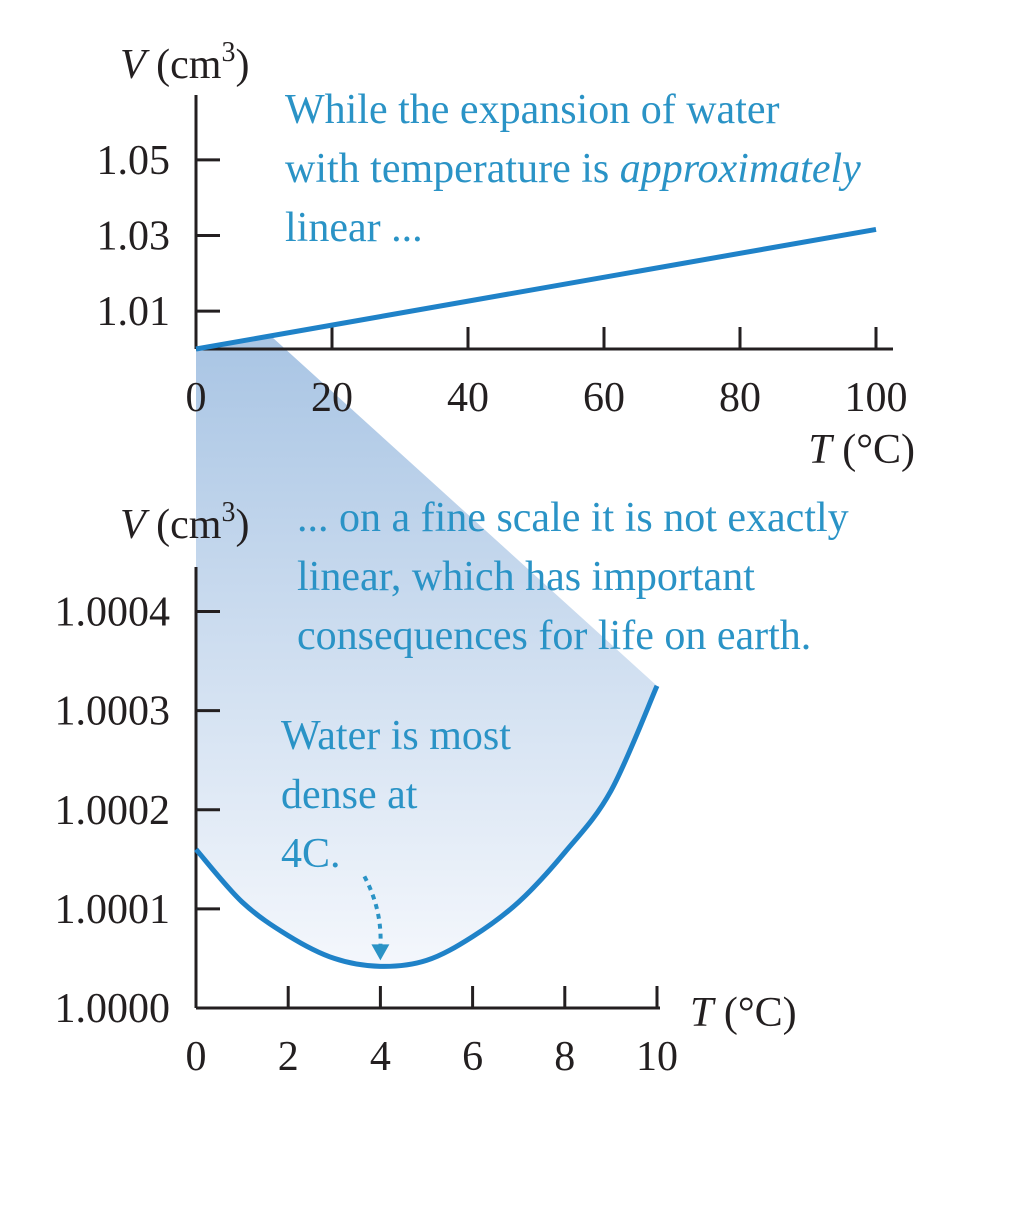 This screenshot has width=1032, height=1212. I want to click on bottom-x-tick-label: 2, so click(288, 1057).